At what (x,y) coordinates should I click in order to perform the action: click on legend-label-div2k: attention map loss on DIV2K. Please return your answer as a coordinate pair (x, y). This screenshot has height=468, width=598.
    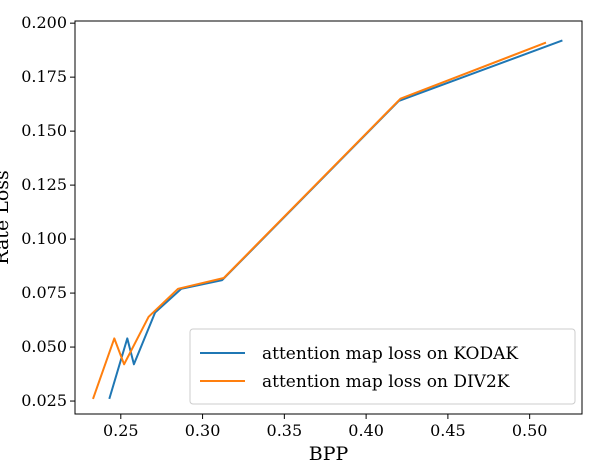
    Looking at the image, I should click on (386, 382).